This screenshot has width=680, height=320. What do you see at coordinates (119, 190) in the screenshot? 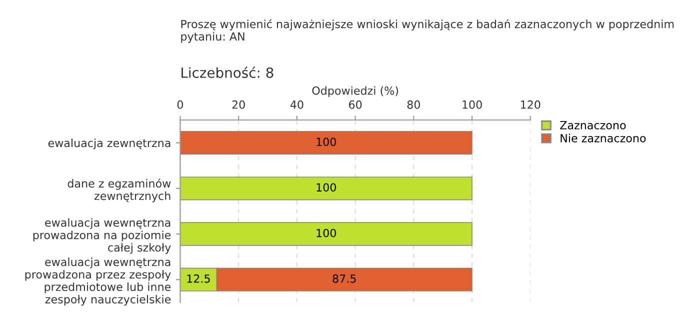
I see `y-tick-label: dane z egzaminów zewnętrznych` at bounding box center [119, 190].